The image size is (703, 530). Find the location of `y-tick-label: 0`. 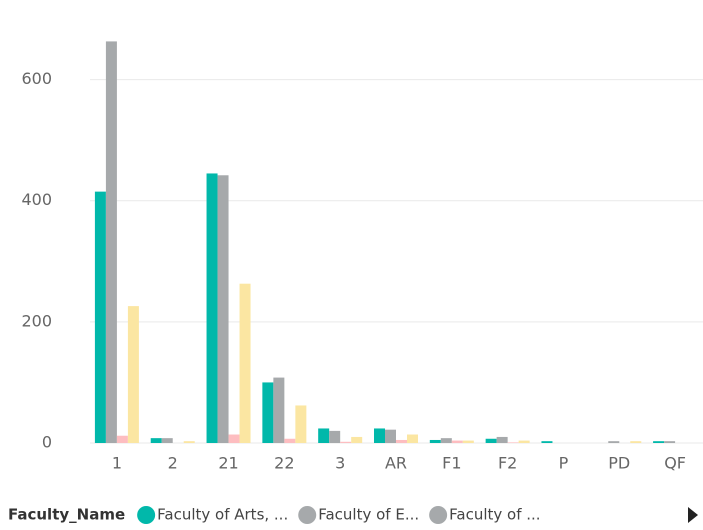

y-tick-label: 0 is located at coordinates (47, 442).